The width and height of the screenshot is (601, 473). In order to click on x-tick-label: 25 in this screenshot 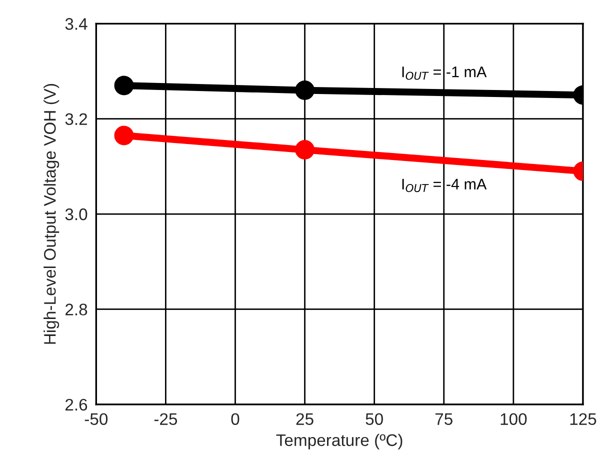, I will do `click(305, 419)`.